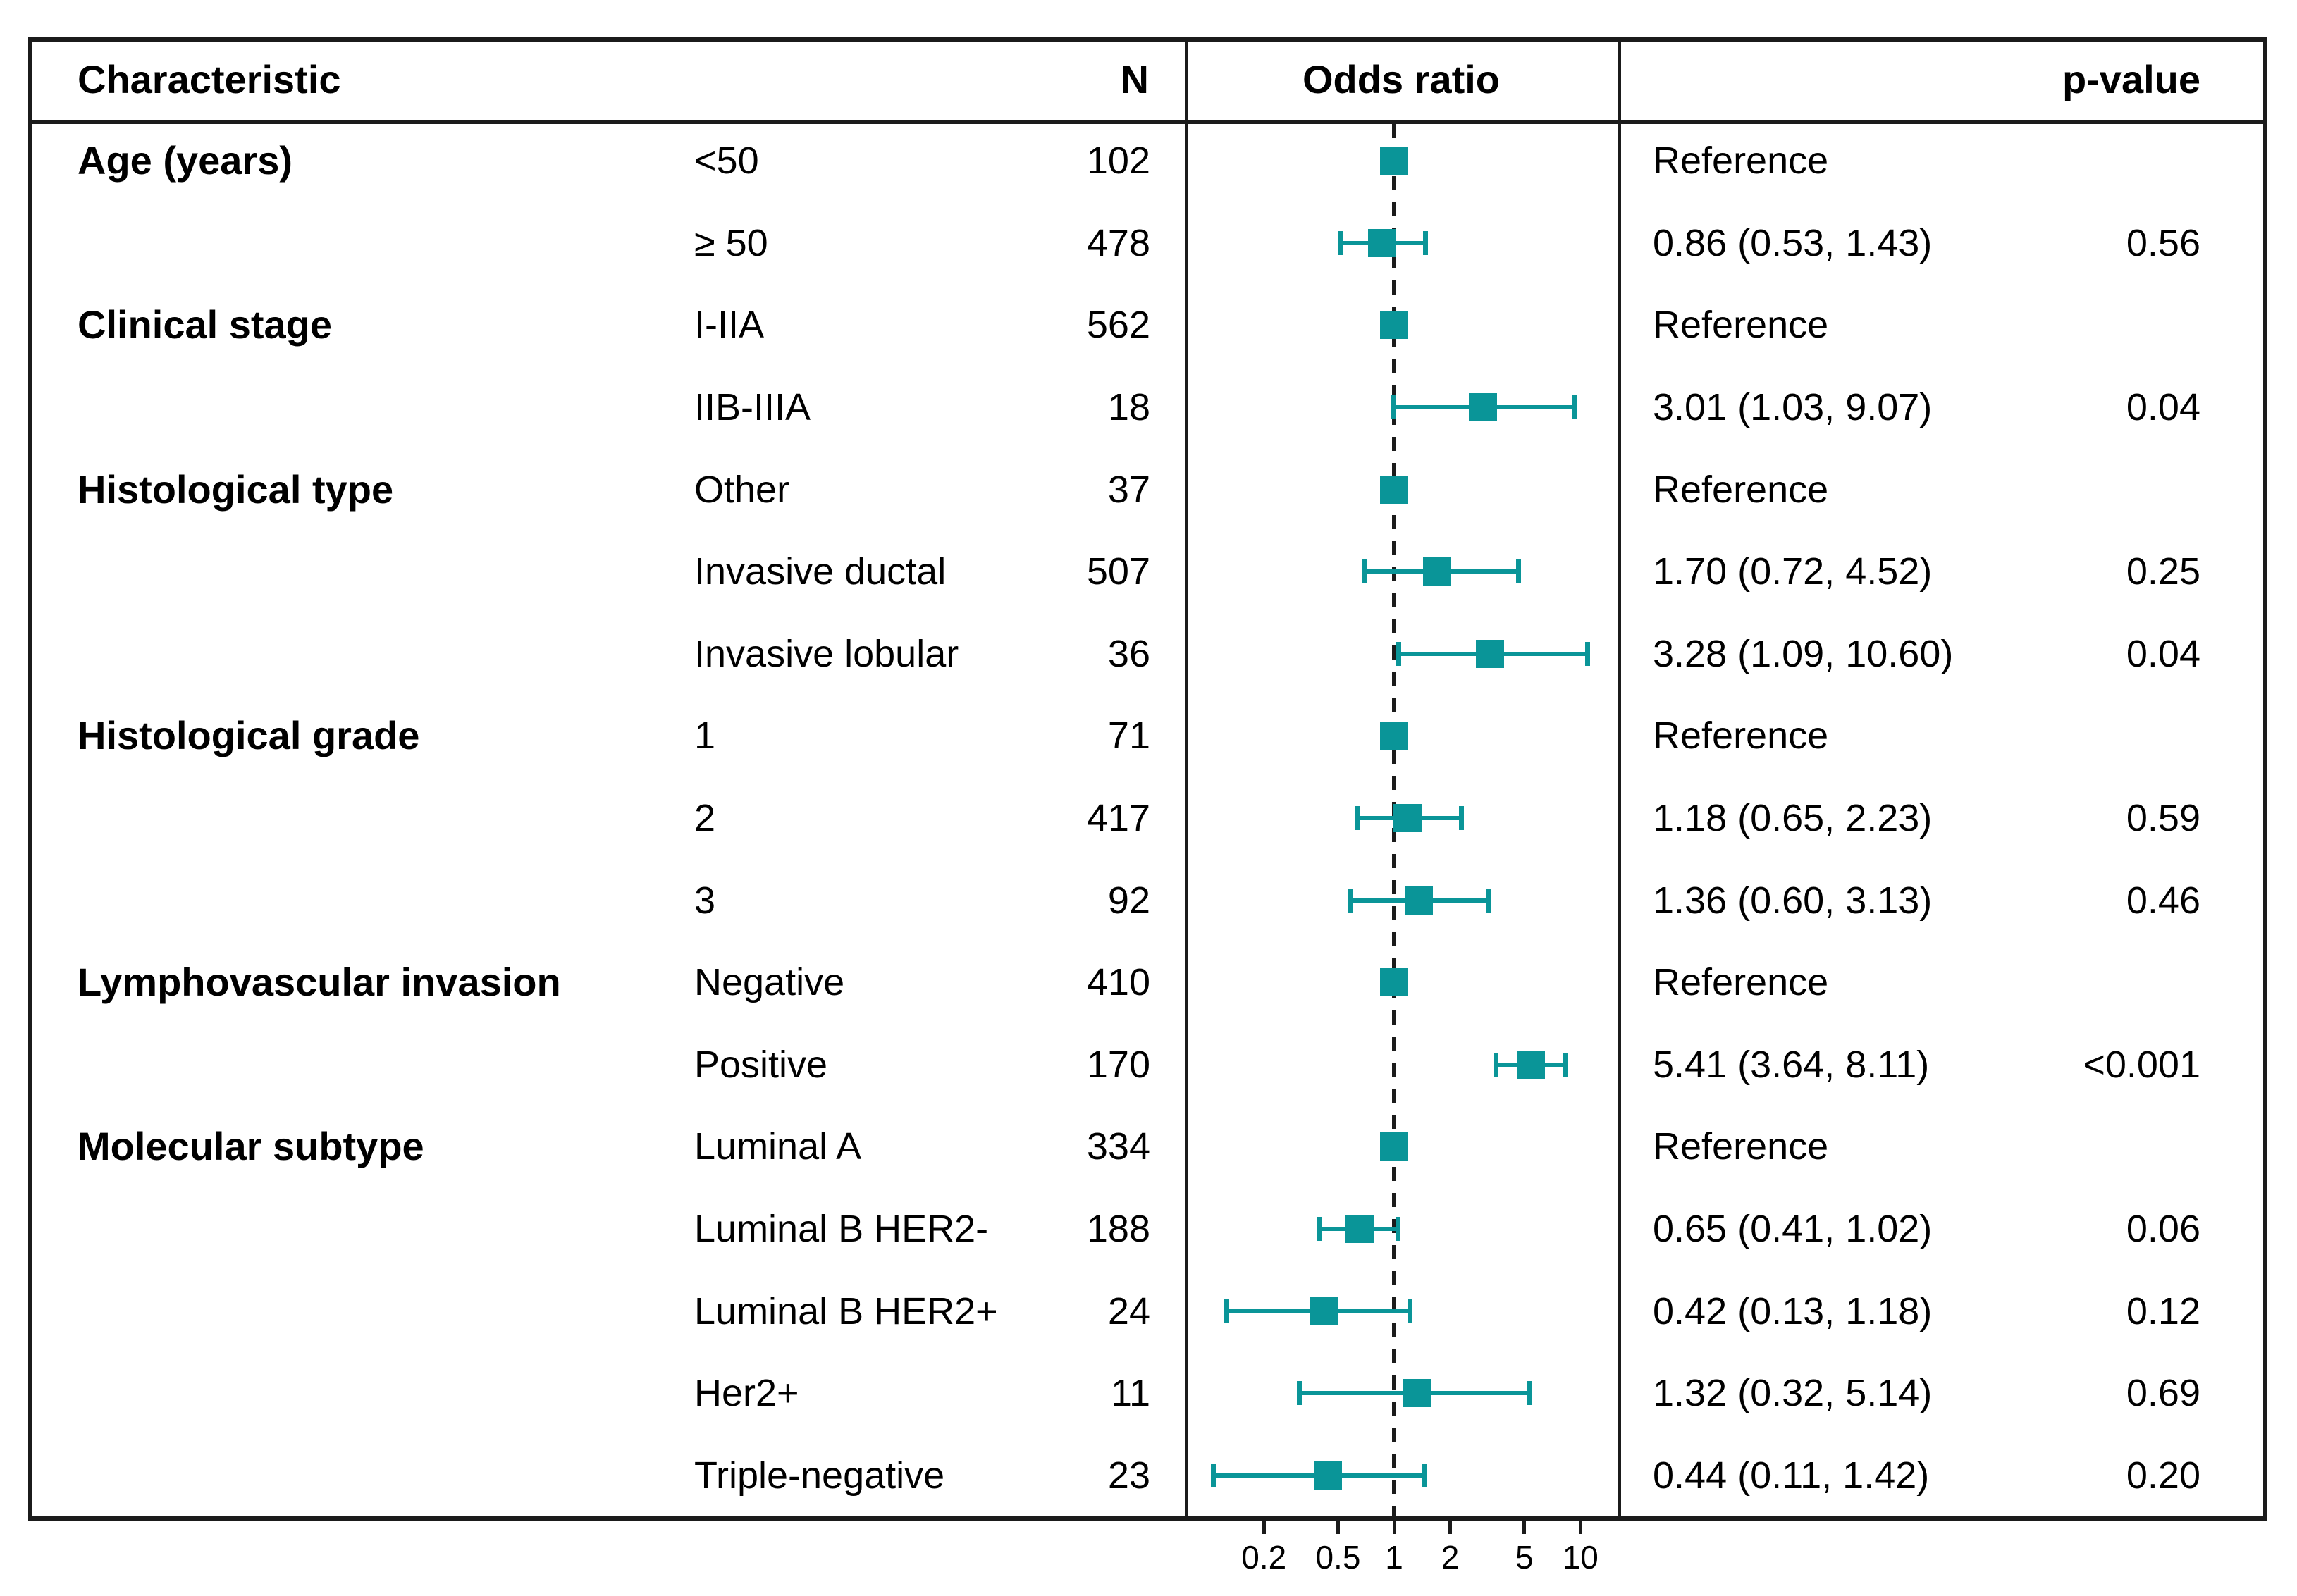  I want to click on subgroup-label: 2, so click(705, 818).